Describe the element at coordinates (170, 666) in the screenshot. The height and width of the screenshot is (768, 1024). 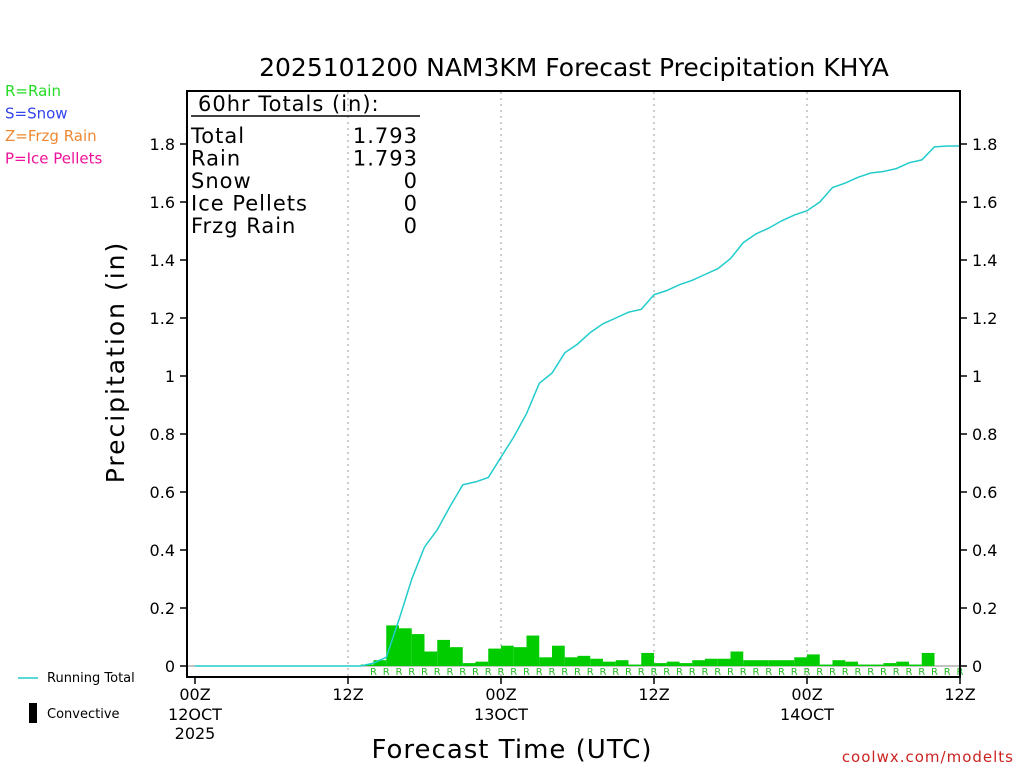
I see `y-tick-label: 0` at that location.